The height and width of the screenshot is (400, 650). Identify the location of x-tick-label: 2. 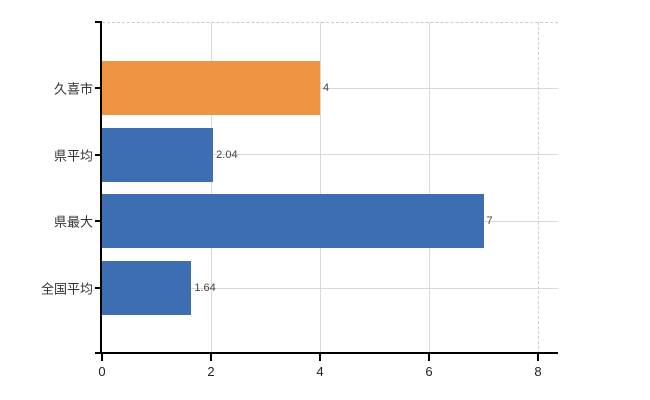
(211, 371).